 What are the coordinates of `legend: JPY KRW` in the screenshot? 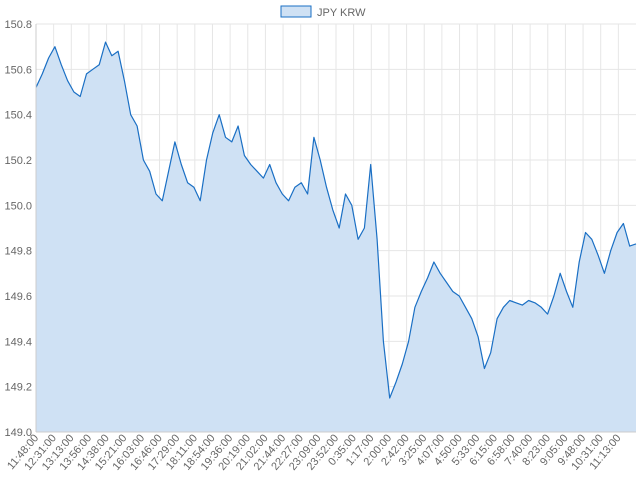 It's located at (323, 12).